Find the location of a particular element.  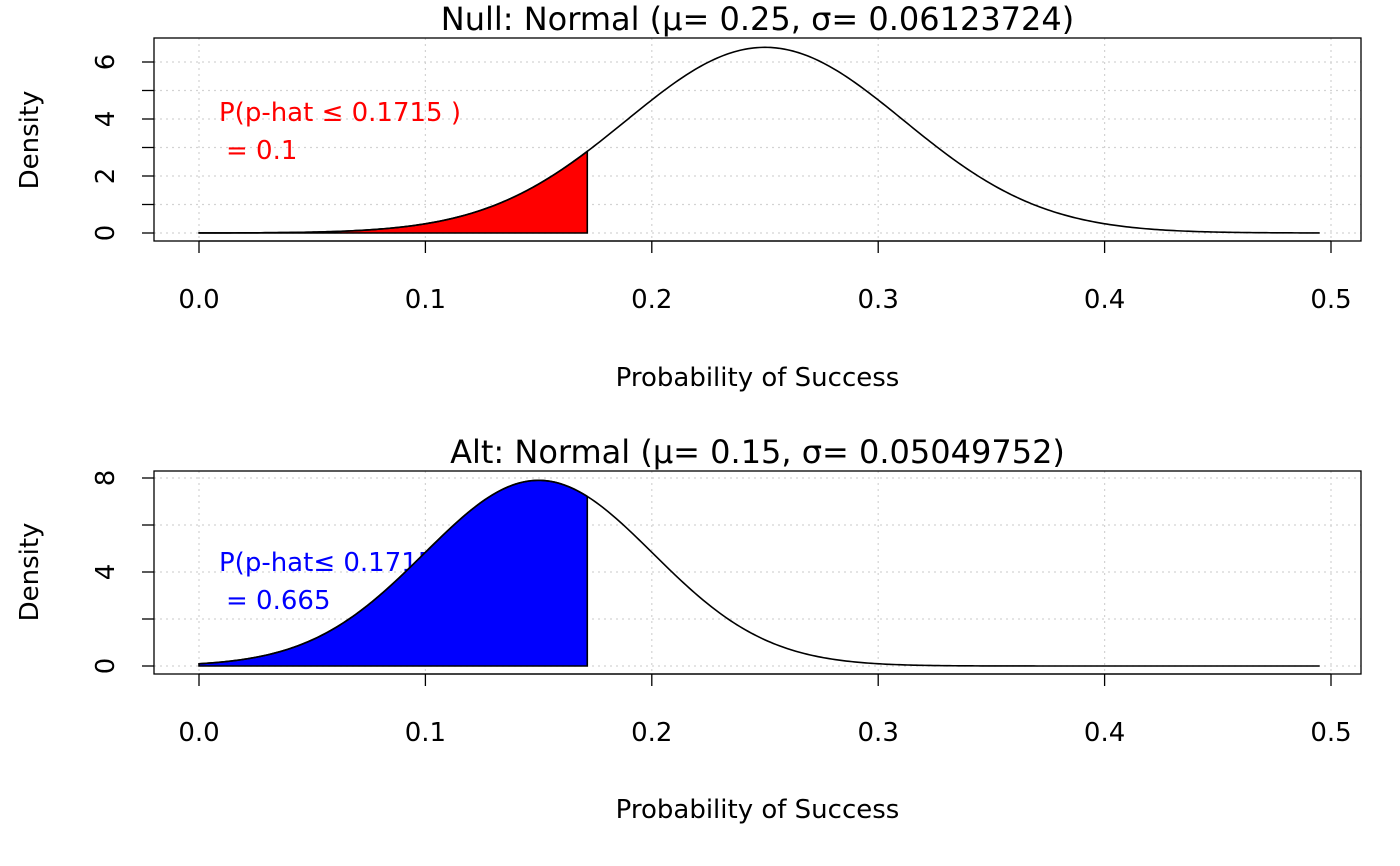

y-tick-label: 2 is located at coordinates (106, 176).